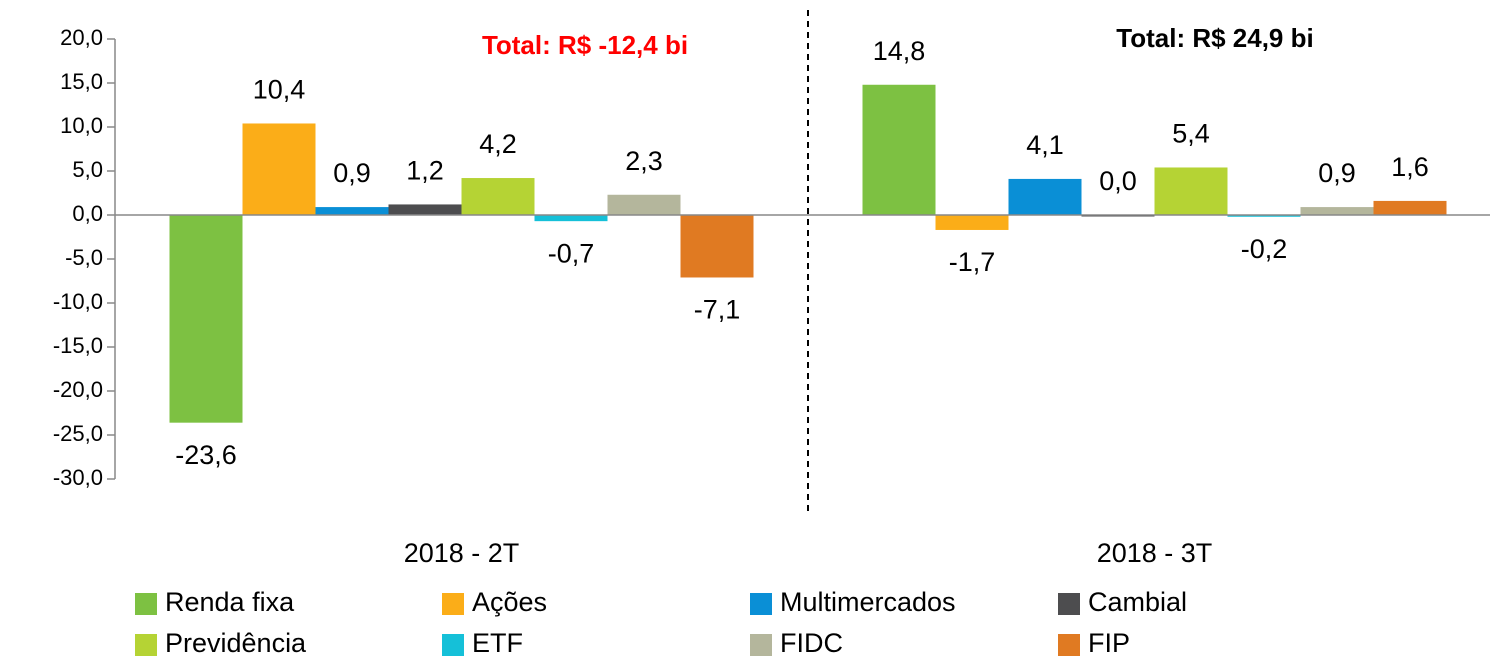  I want to click on legend-label: FIP, so click(1109, 643).